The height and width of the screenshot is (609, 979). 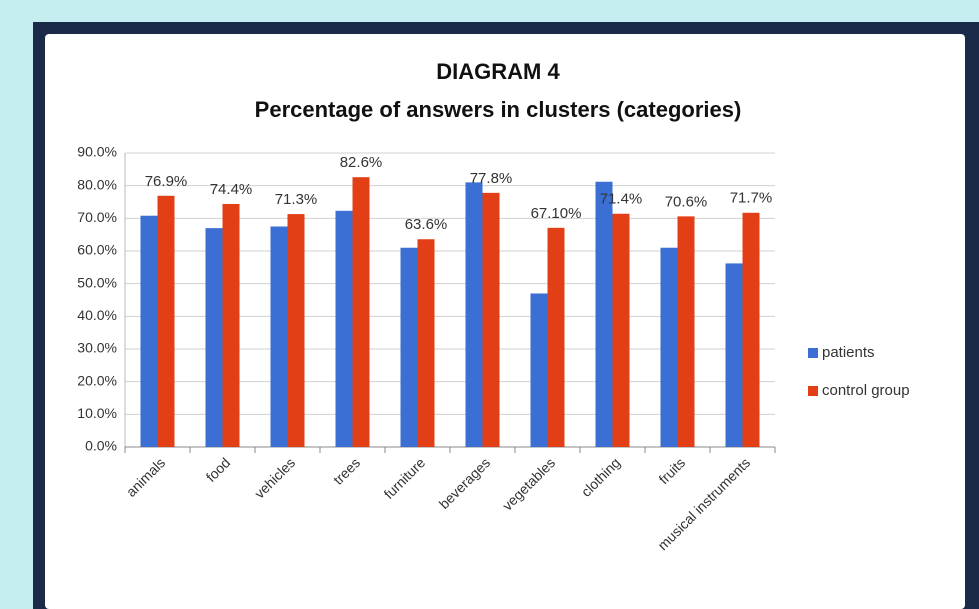 What do you see at coordinates (97, 315) in the screenshot?
I see `y-tick-label: 40.0%` at bounding box center [97, 315].